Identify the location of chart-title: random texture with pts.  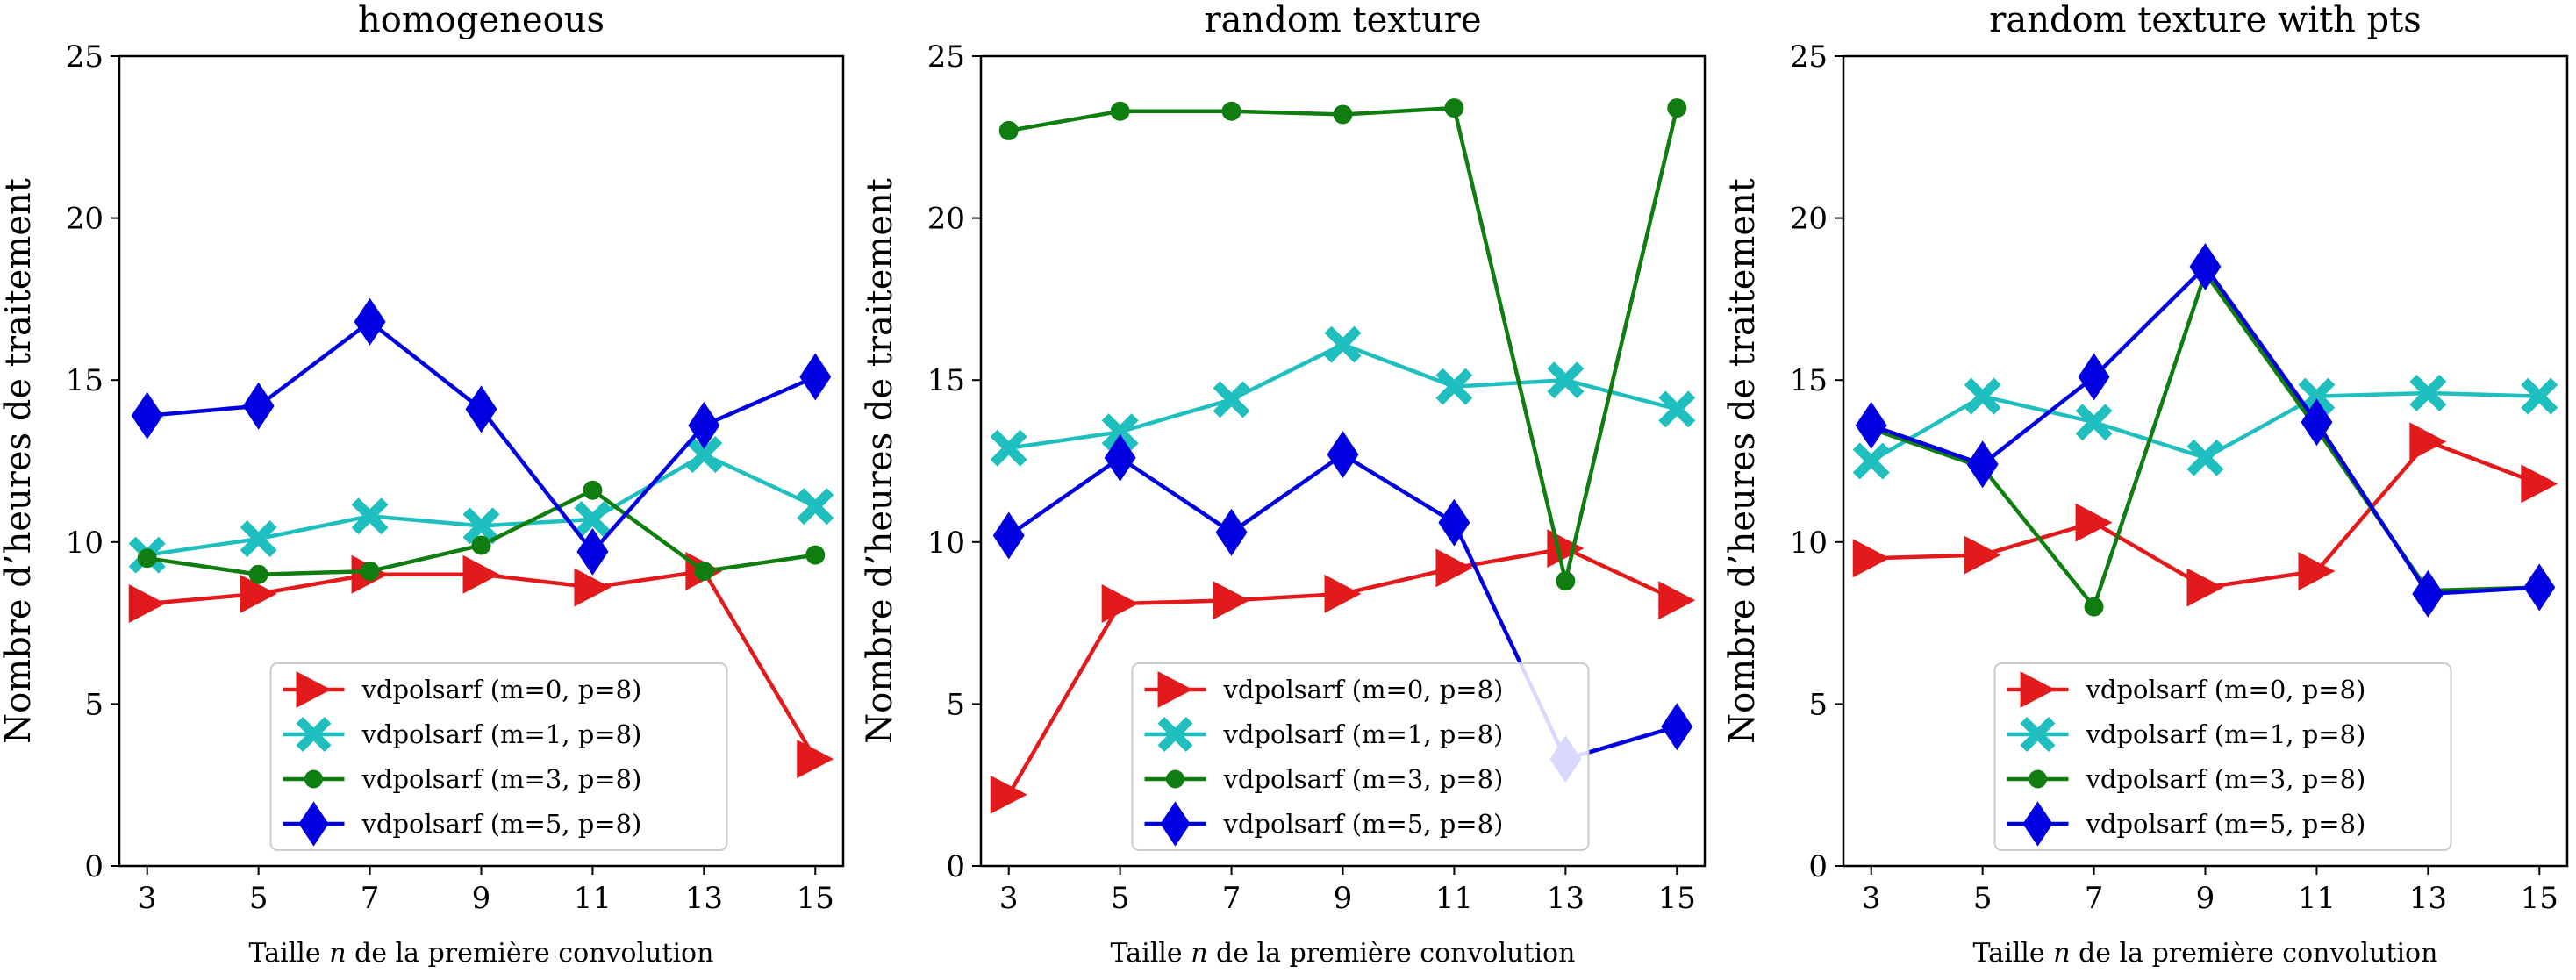
(2205, 20).